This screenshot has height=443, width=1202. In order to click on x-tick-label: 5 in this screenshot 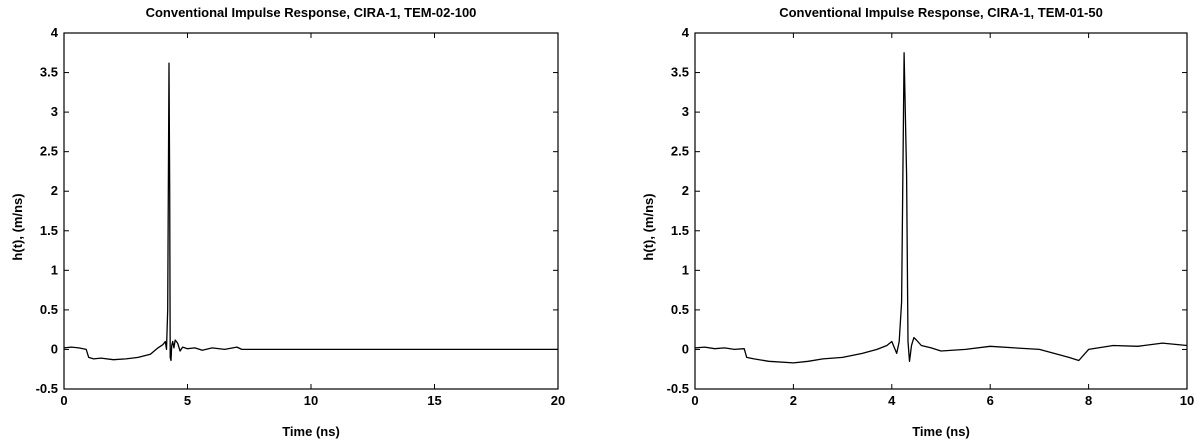, I will do `click(187, 400)`.